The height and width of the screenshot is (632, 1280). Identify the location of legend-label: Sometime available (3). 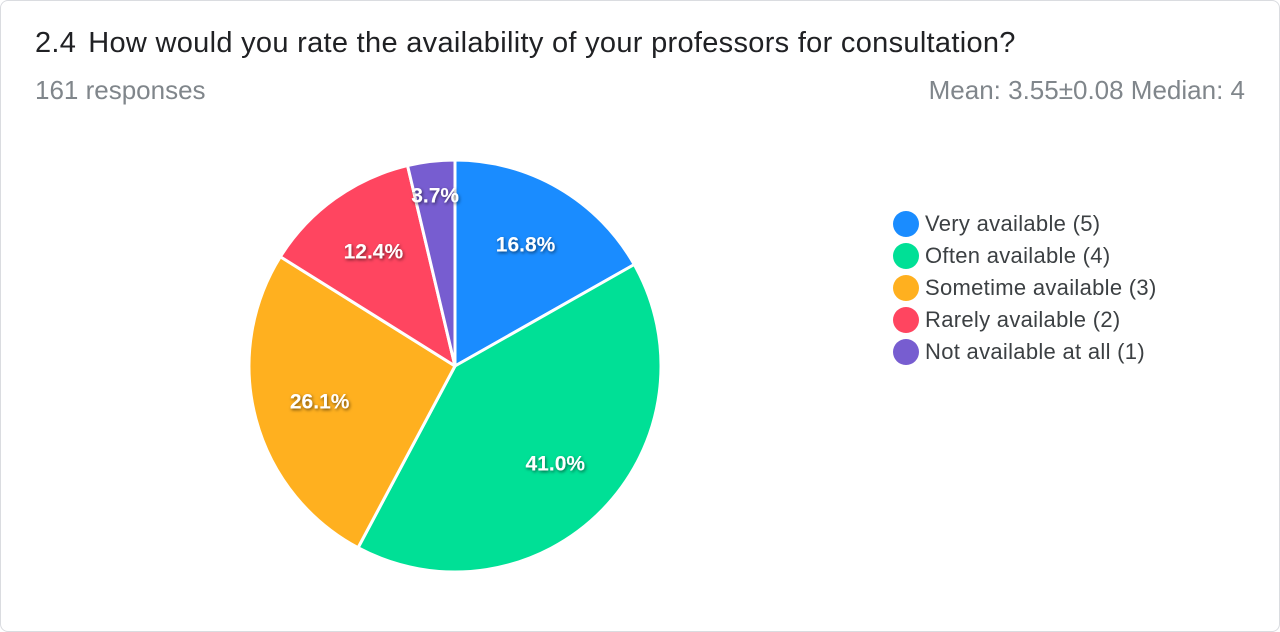
(1041, 287).